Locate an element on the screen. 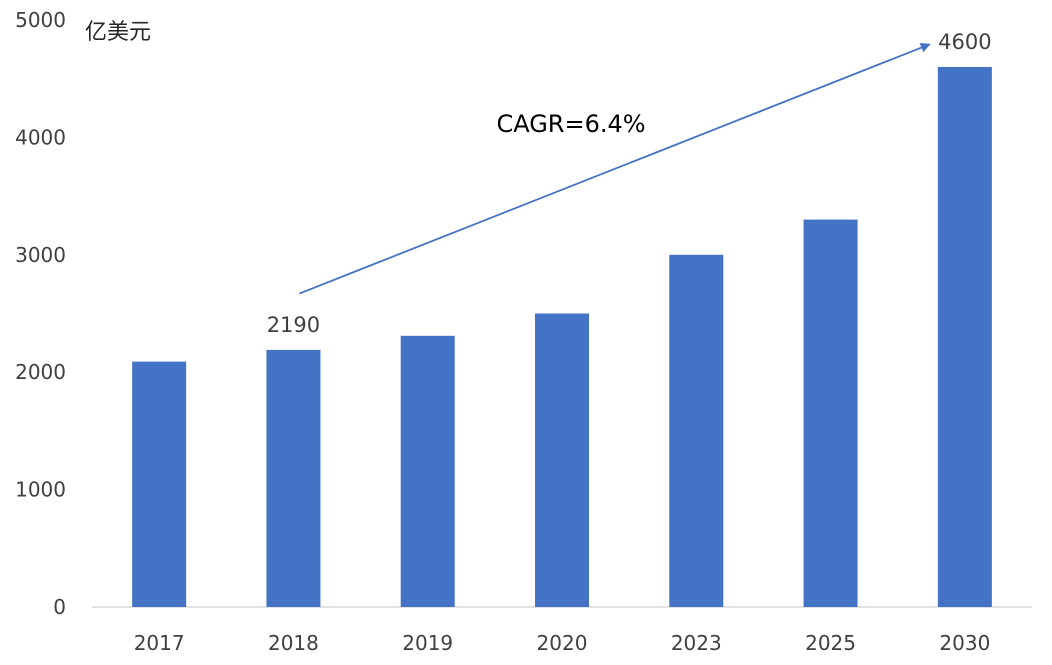 The image size is (1052, 665). y-tick-label: 0 is located at coordinates (59, 607).